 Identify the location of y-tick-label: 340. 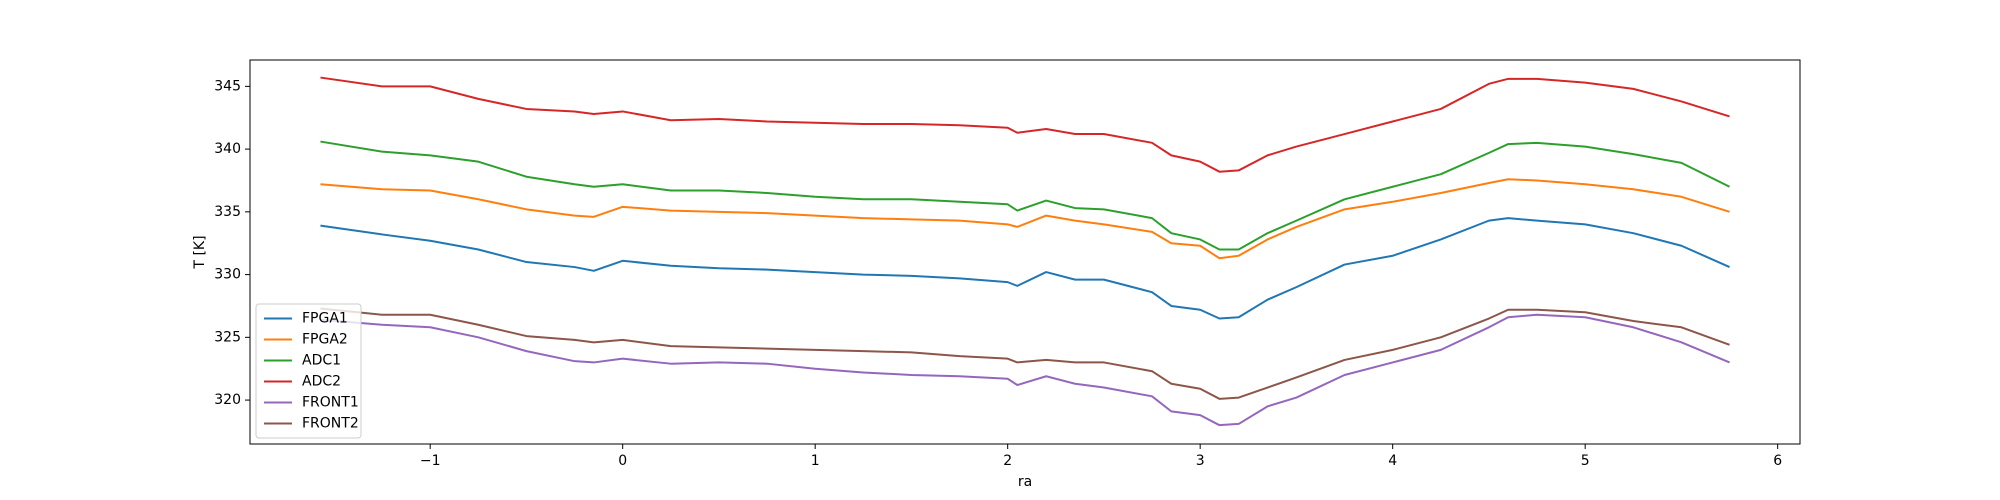
(227, 149).